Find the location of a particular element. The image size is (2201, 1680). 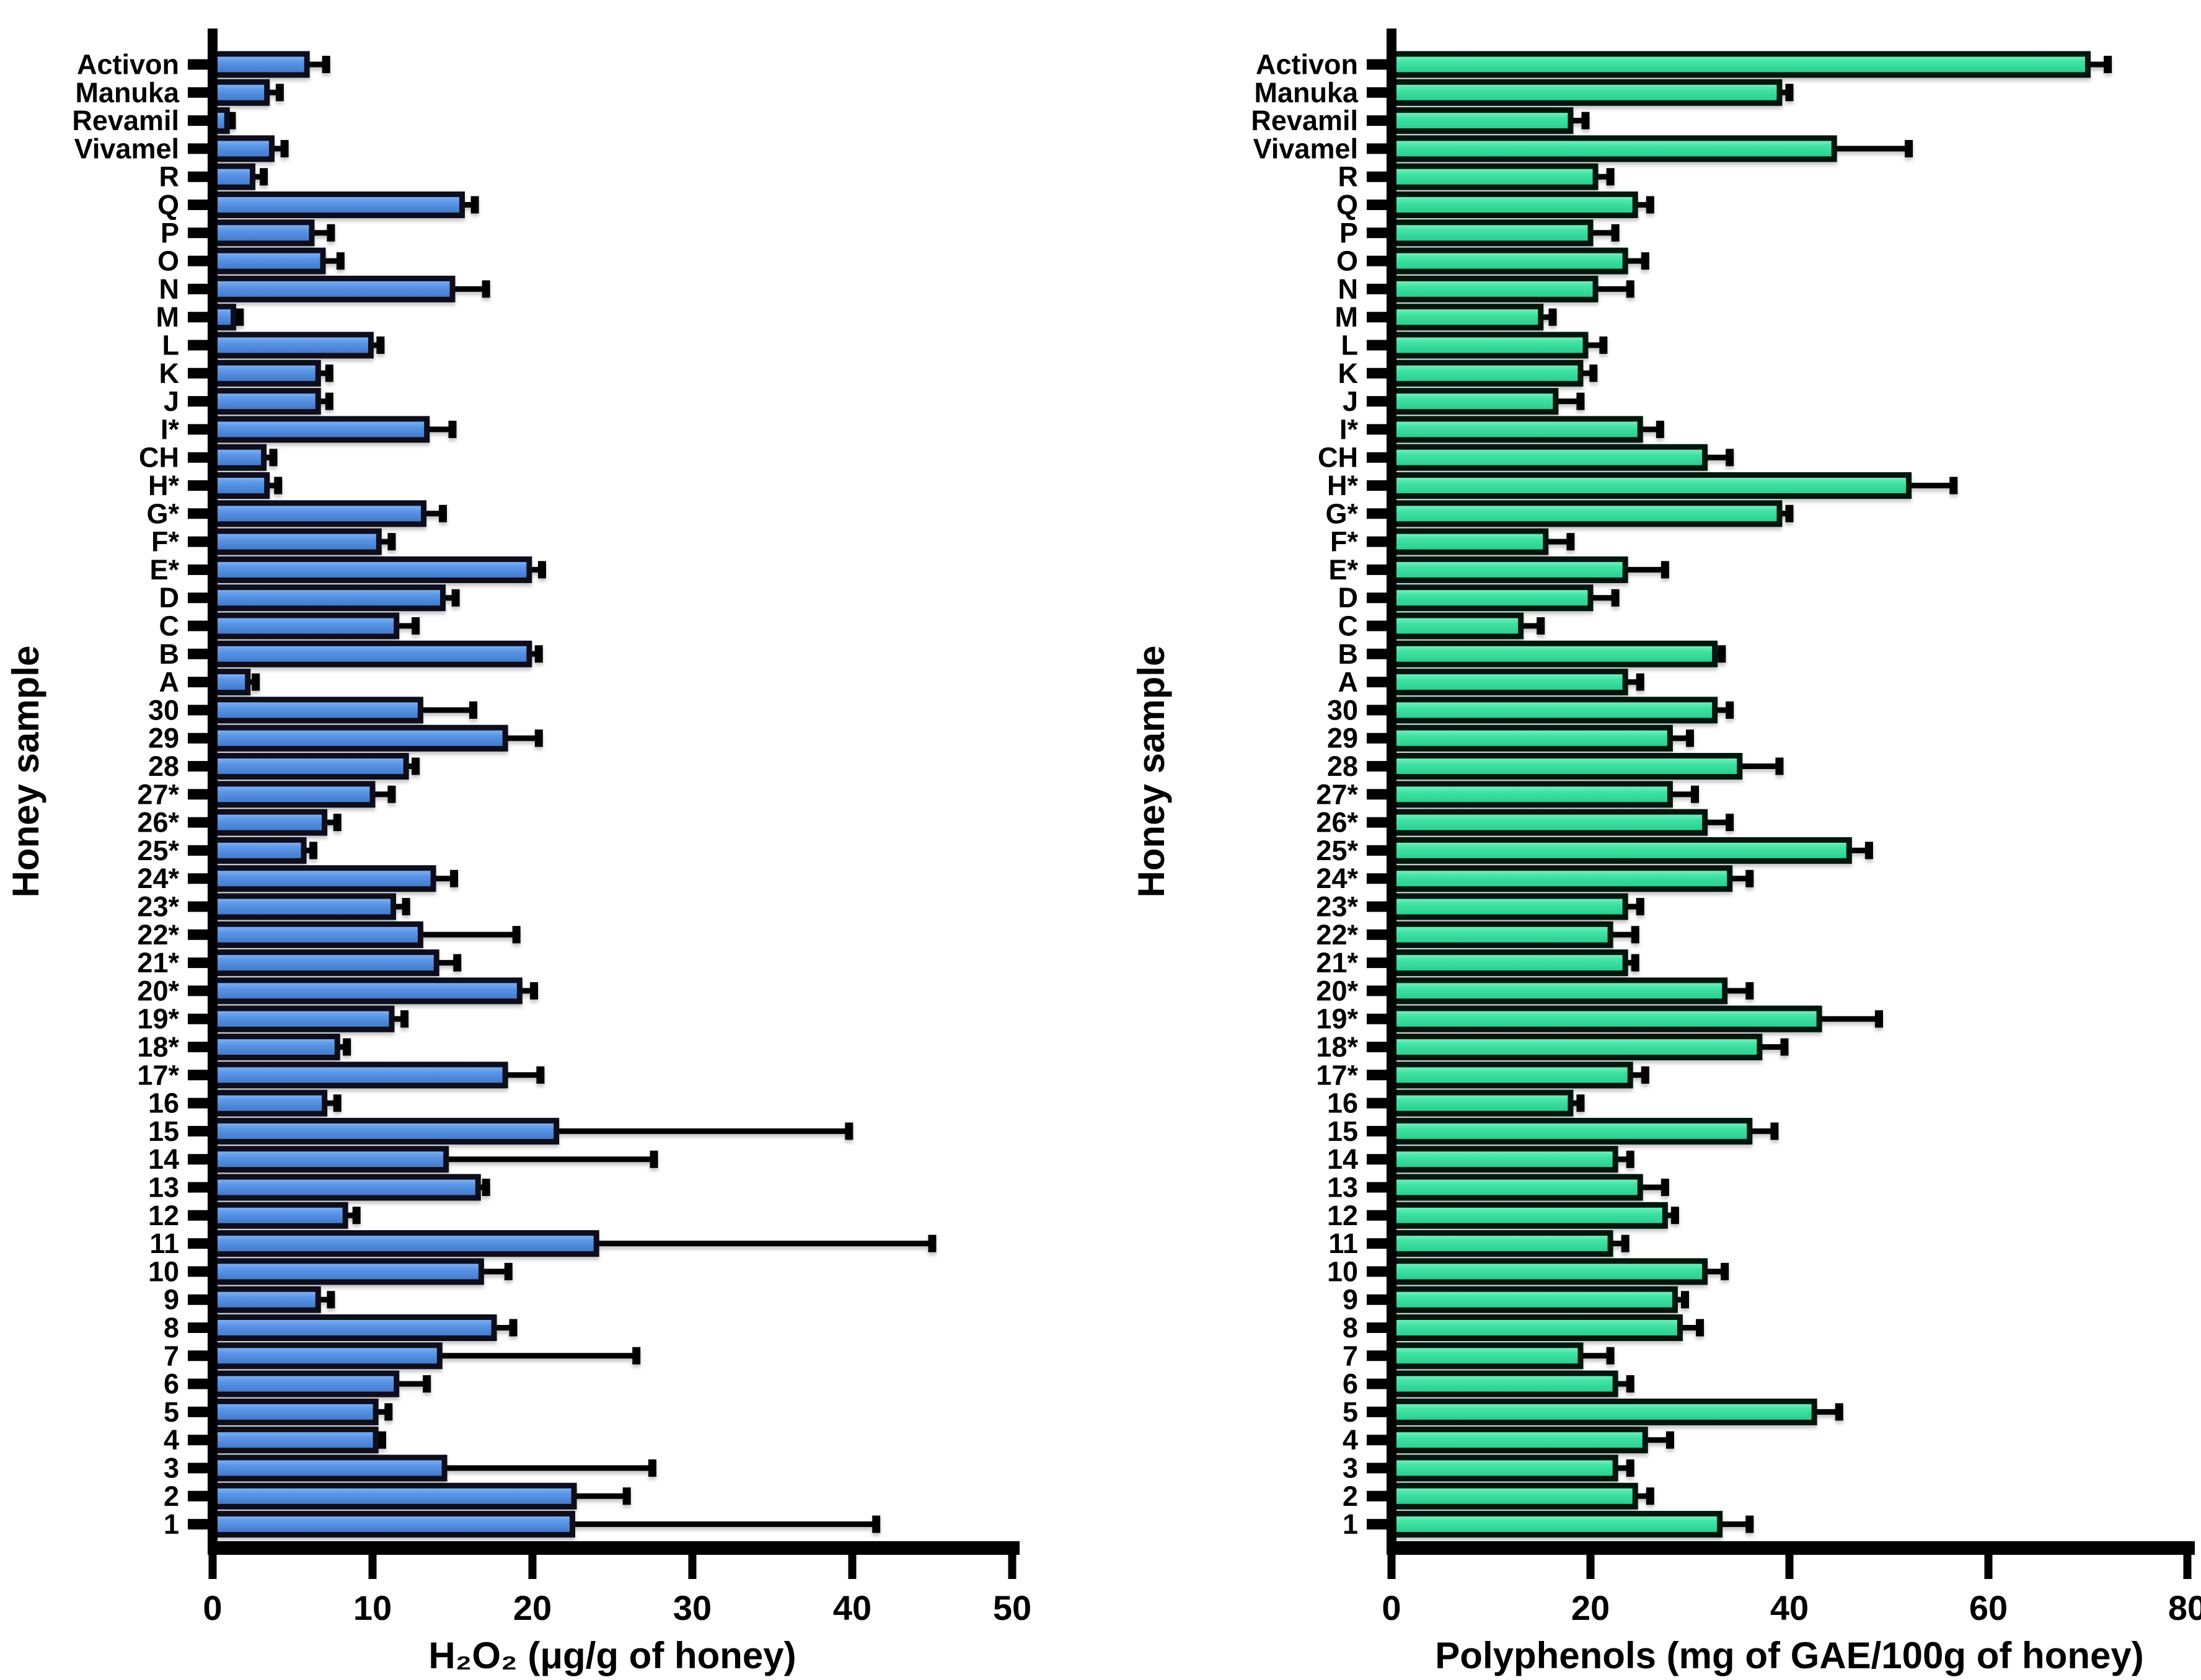

category-label: 12 is located at coordinates (1342, 1215).